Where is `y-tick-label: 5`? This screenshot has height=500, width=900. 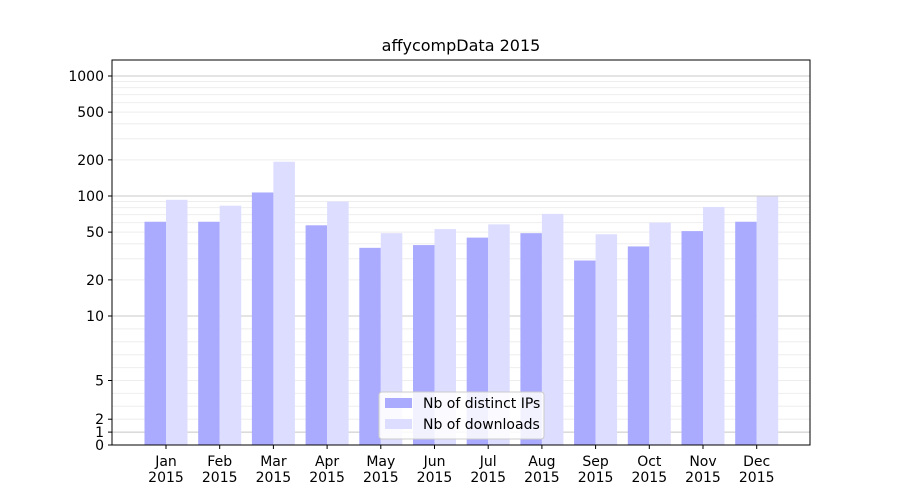
y-tick-label: 5 is located at coordinates (99, 382).